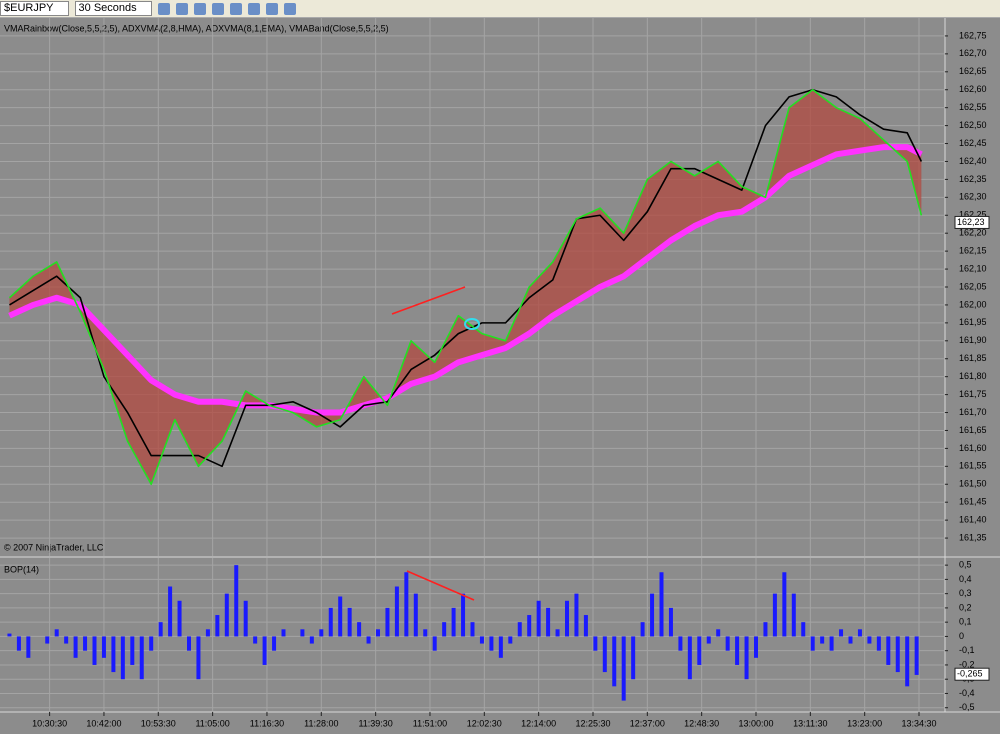 Image resolution: width=1000 pixels, height=734 pixels. I want to click on y-tick-label: 162,30, so click(973, 197).